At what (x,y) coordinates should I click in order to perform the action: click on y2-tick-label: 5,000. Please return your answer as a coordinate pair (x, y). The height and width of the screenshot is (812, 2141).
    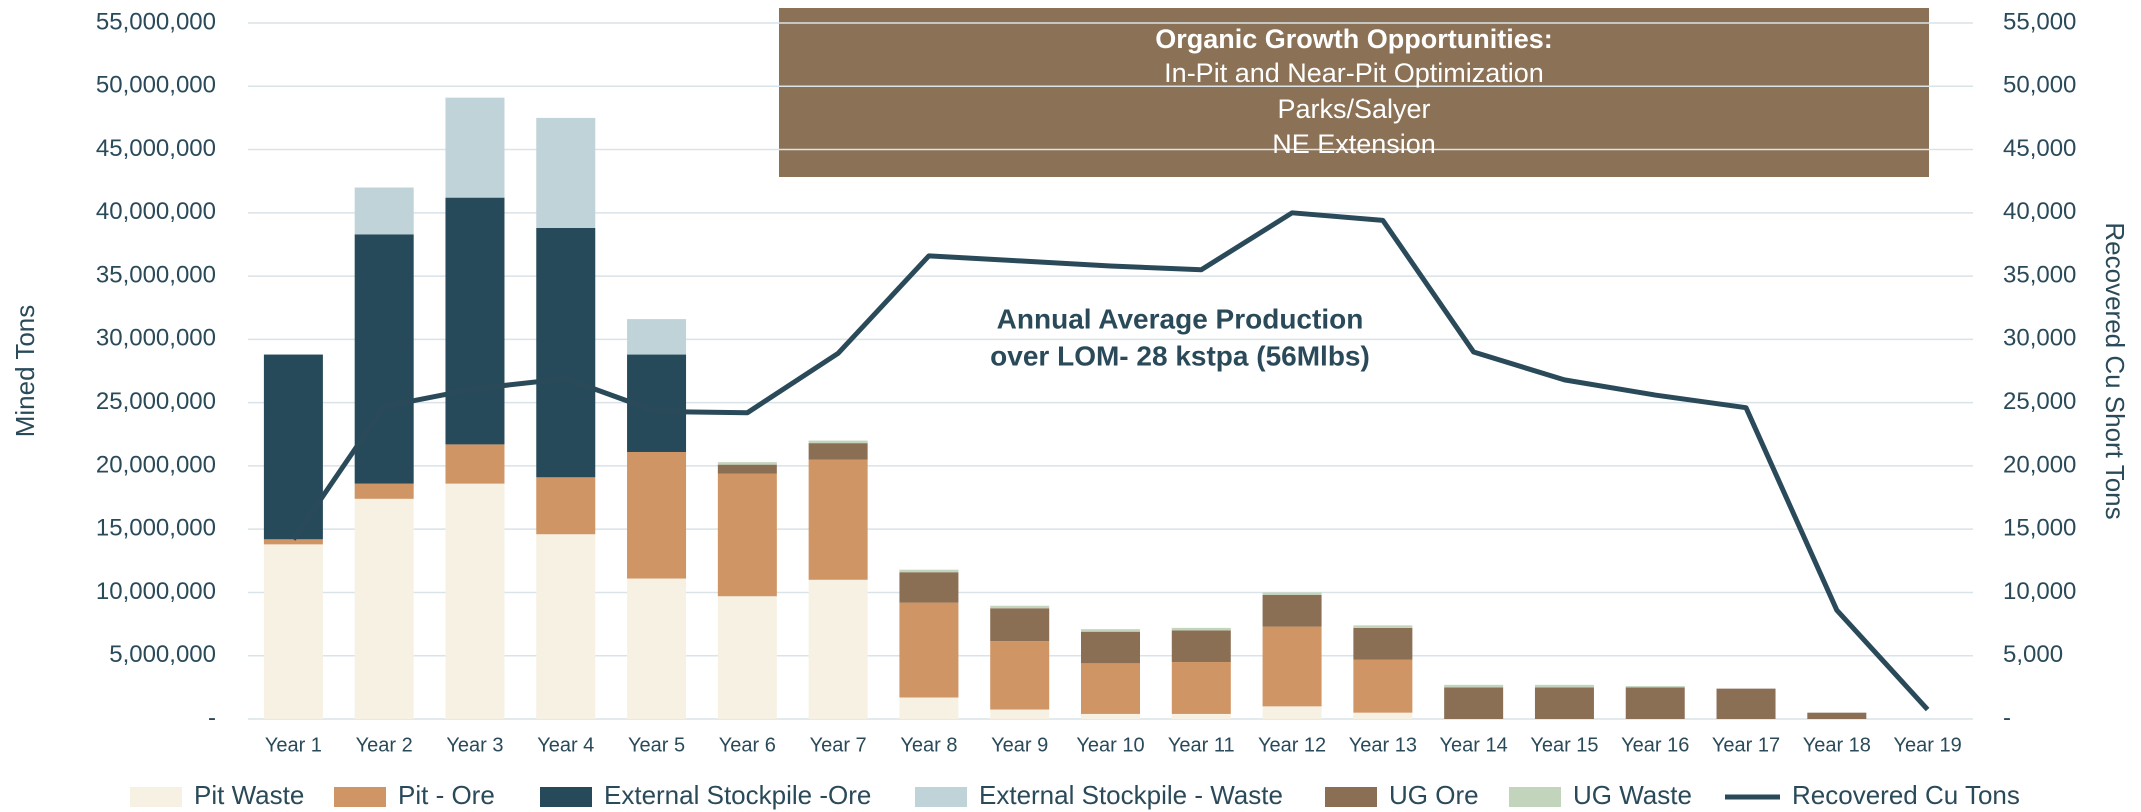
    Looking at the image, I should click on (2033, 654).